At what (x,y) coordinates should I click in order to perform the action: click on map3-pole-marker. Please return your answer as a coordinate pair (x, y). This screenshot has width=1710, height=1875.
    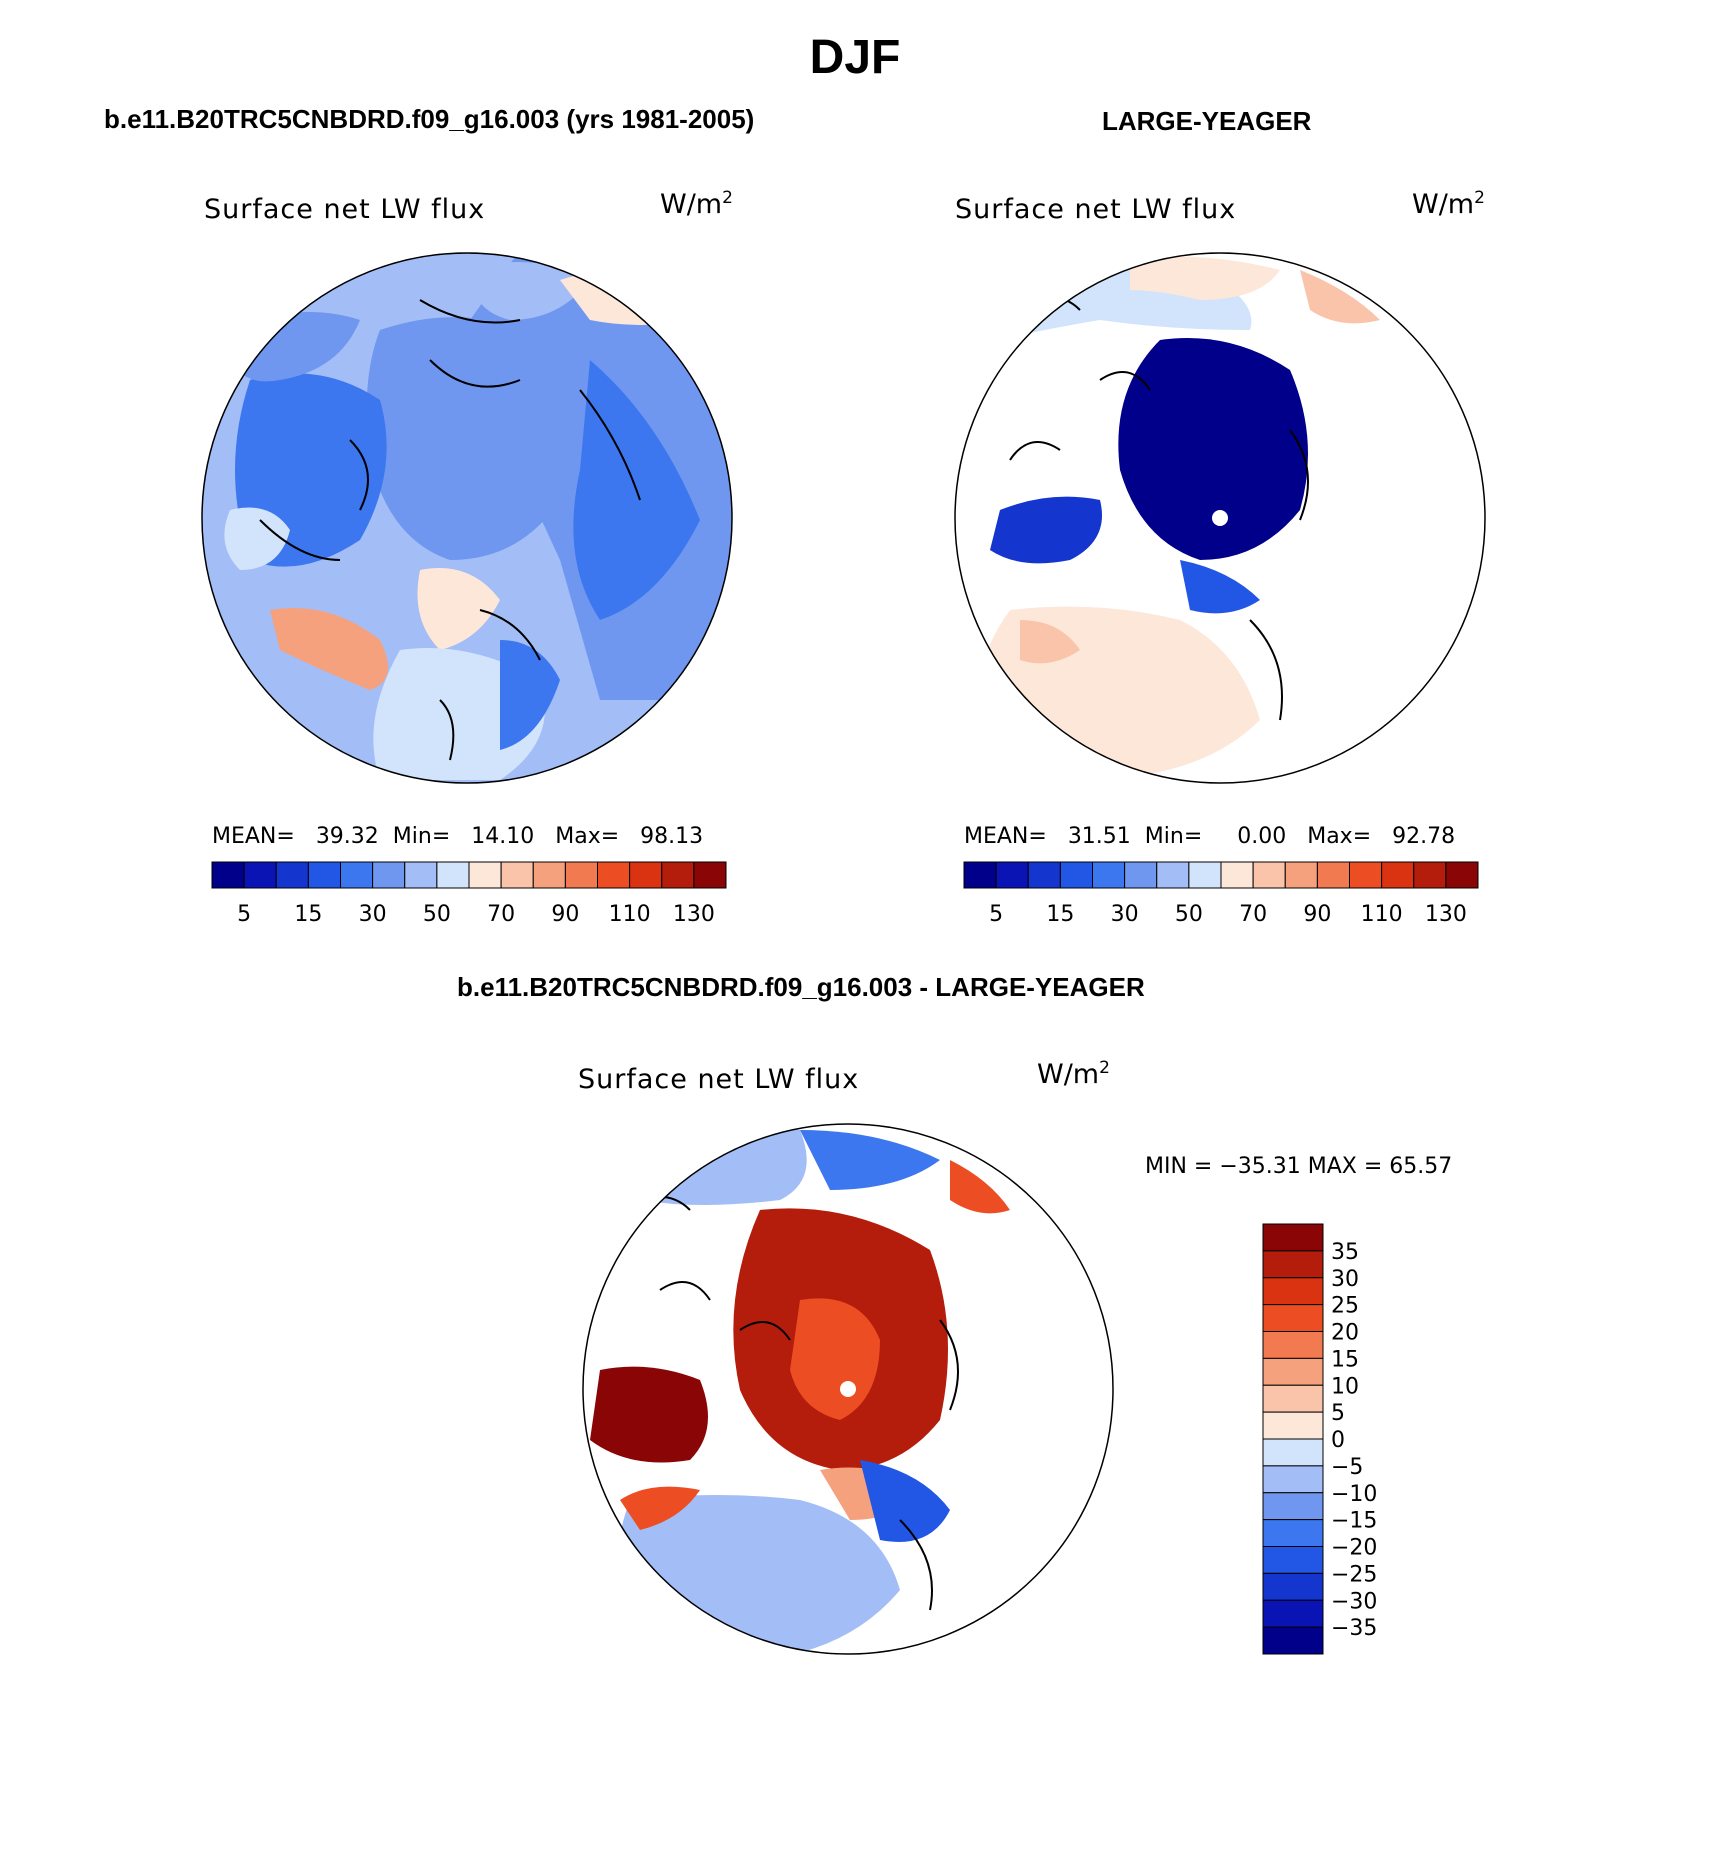
    Looking at the image, I should click on (848, 1389).